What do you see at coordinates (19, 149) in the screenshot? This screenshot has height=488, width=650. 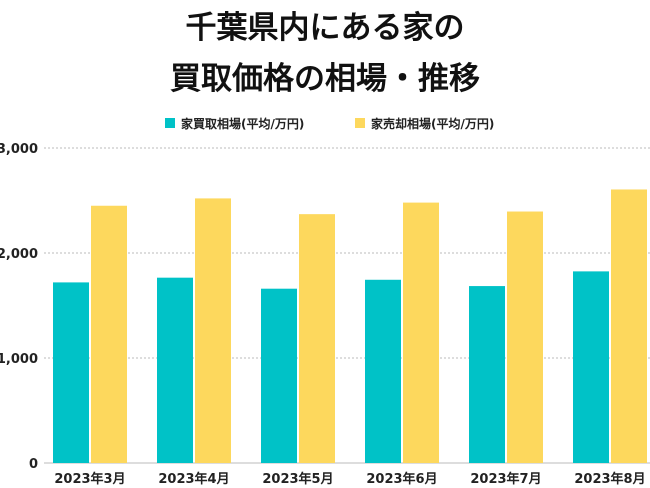 I see `y-tick-label-3: 3,000` at bounding box center [19, 149].